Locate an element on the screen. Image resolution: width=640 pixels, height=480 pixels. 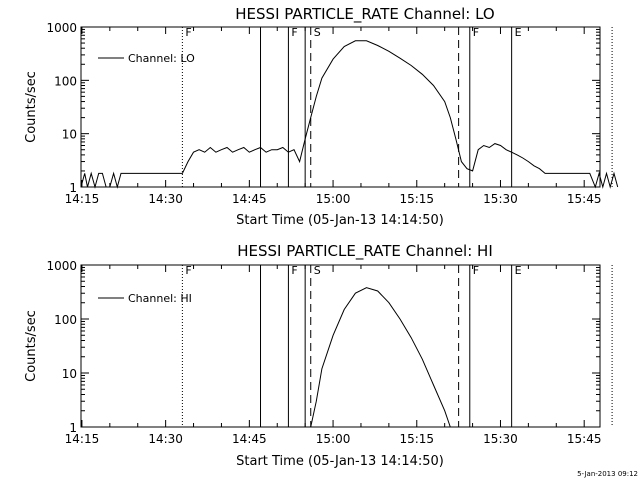
legend-label-hi: Channel: HI is located at coordinates (160, 298).